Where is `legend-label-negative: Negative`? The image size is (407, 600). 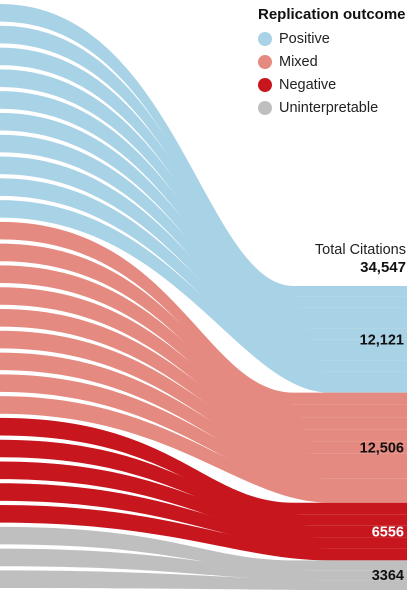 legend-label-negative: Negative is located at coordinates (308, 84).